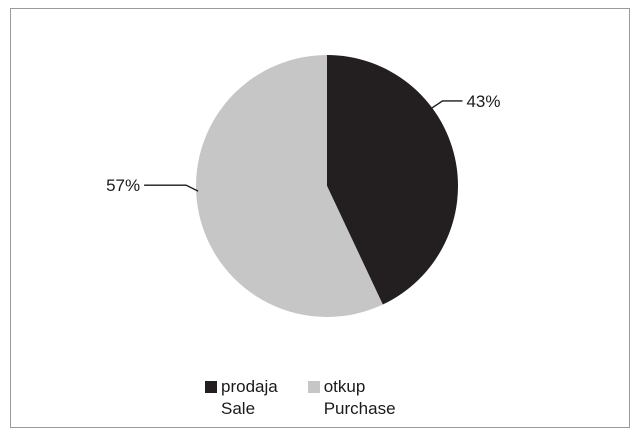 This screenshot has height=434, width=632. I want to click on legend-label-line1: otkup, so click(360, 387).